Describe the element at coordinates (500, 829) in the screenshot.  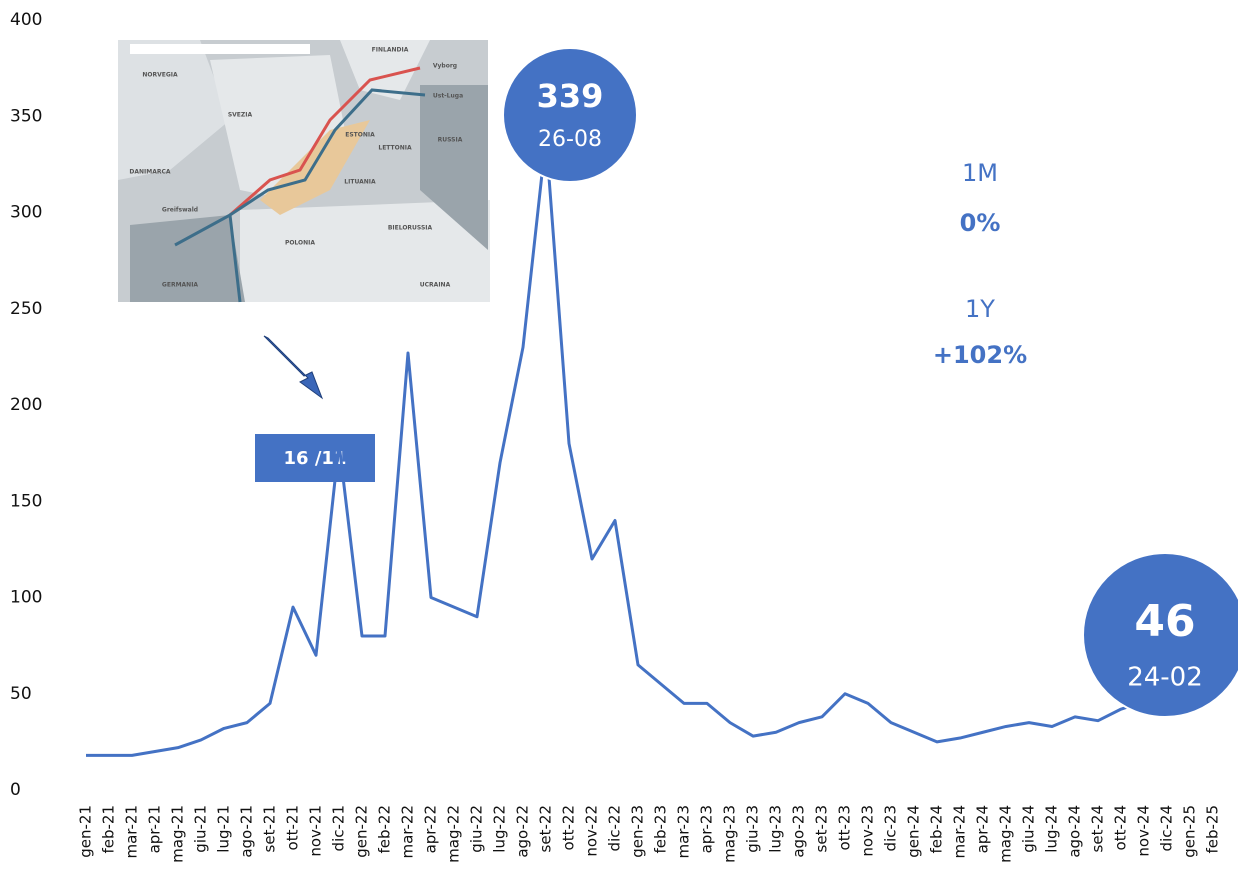
I see `x-tick-label: lug-22` at that location.